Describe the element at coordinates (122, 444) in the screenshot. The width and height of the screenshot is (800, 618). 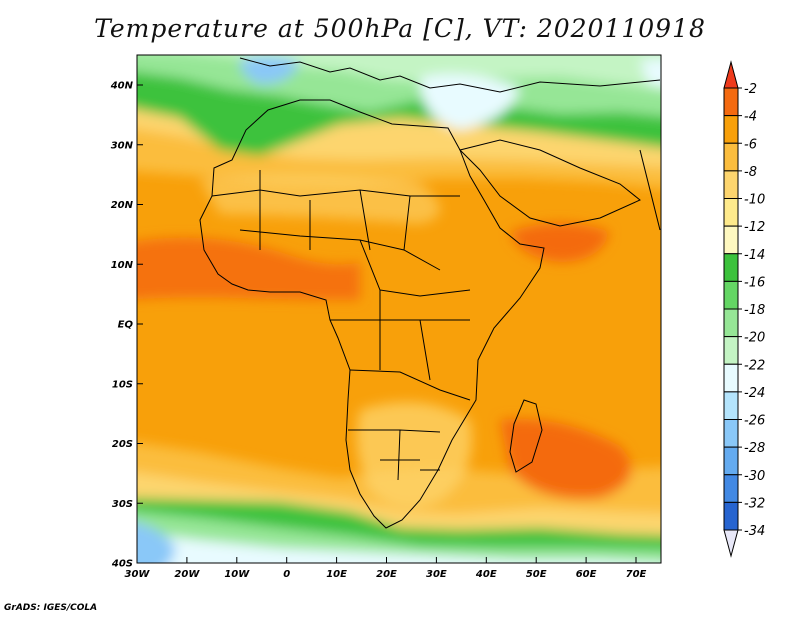
I see `lat-tick-label: 20S` at that location.